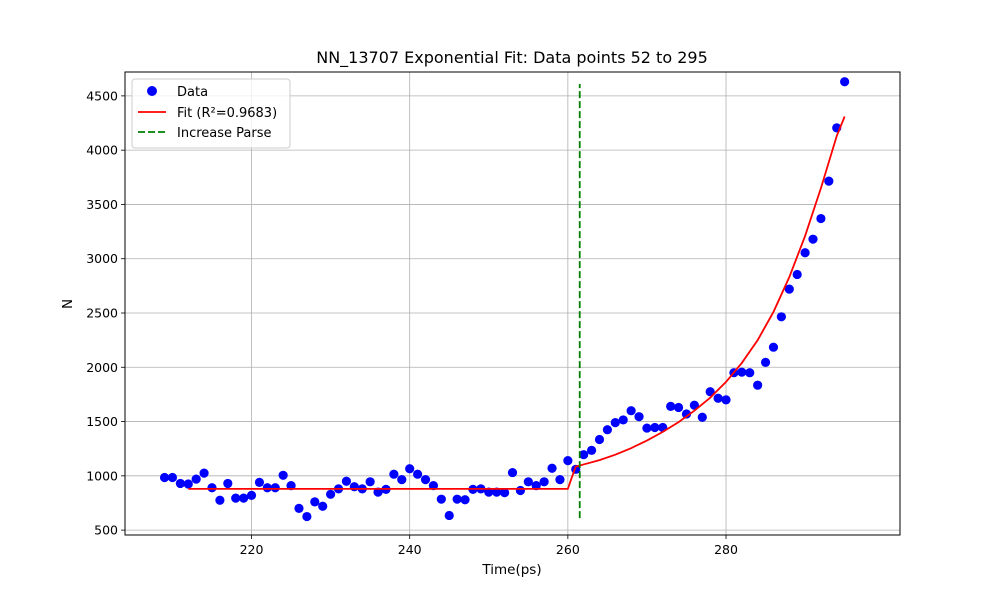  I want to click on y-tick-label: 2500, so click(102, 312).